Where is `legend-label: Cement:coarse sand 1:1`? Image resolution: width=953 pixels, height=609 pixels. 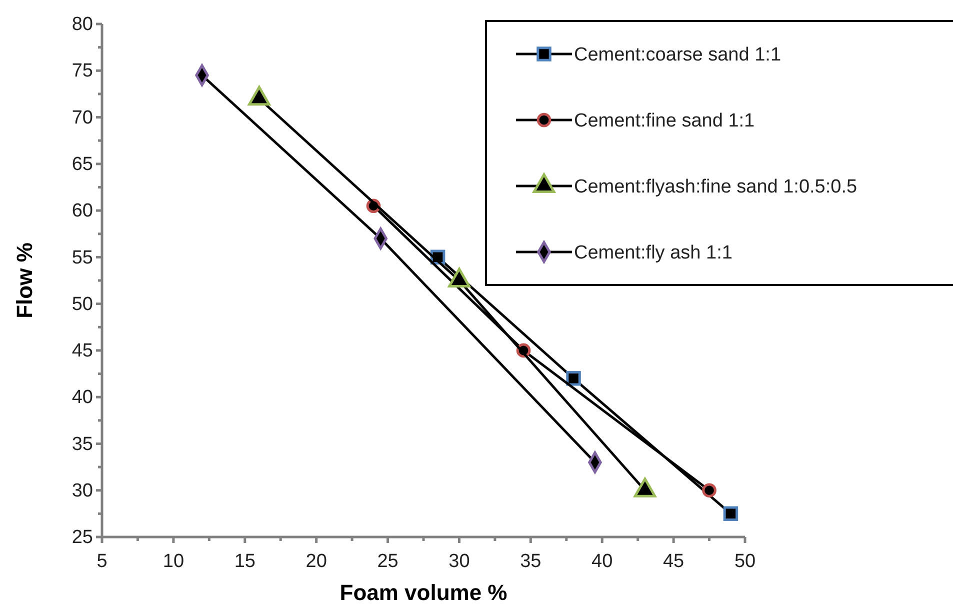 legend-label: Cement:coarse sand 1:1 is located at coordinates (678, 55).